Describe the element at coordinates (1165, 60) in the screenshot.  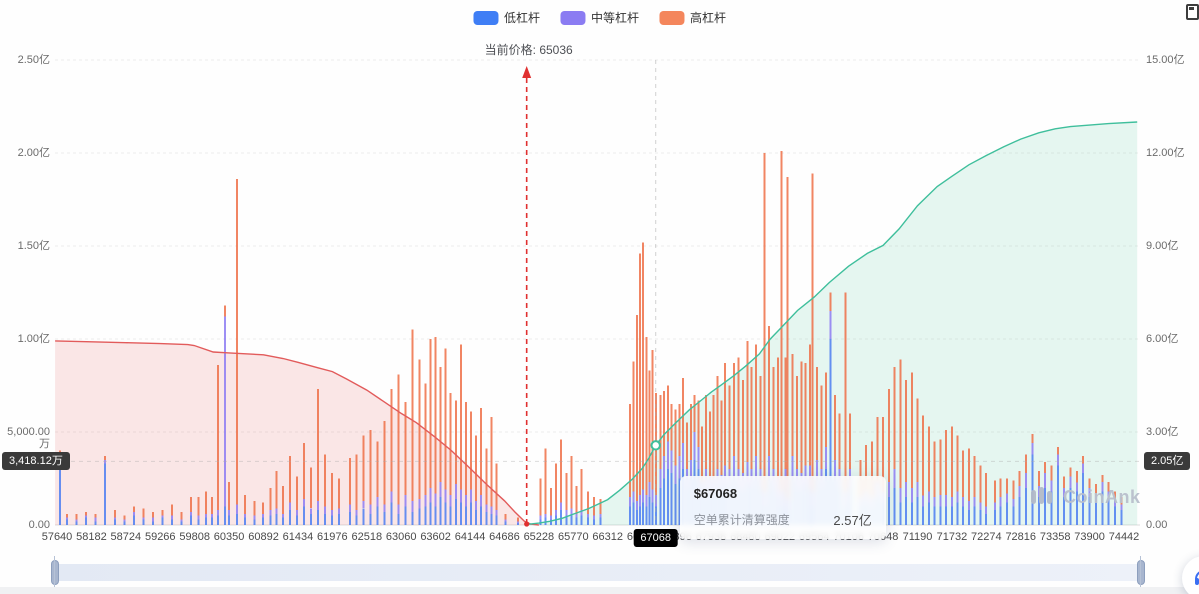
I see `right-axis-tick: 15.00亿` at that location.